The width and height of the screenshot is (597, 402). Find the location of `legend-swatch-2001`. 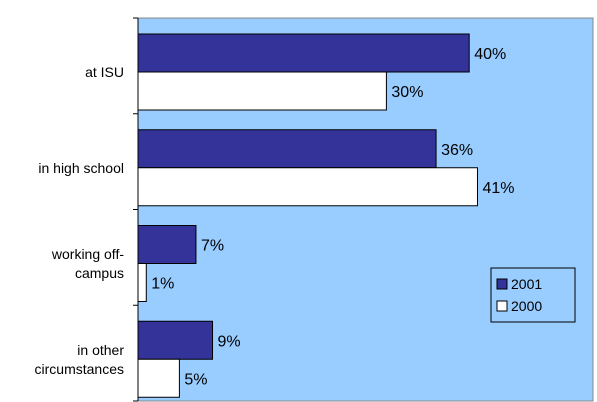

legend-swatch-2001 is located at coordinates (502, 284).